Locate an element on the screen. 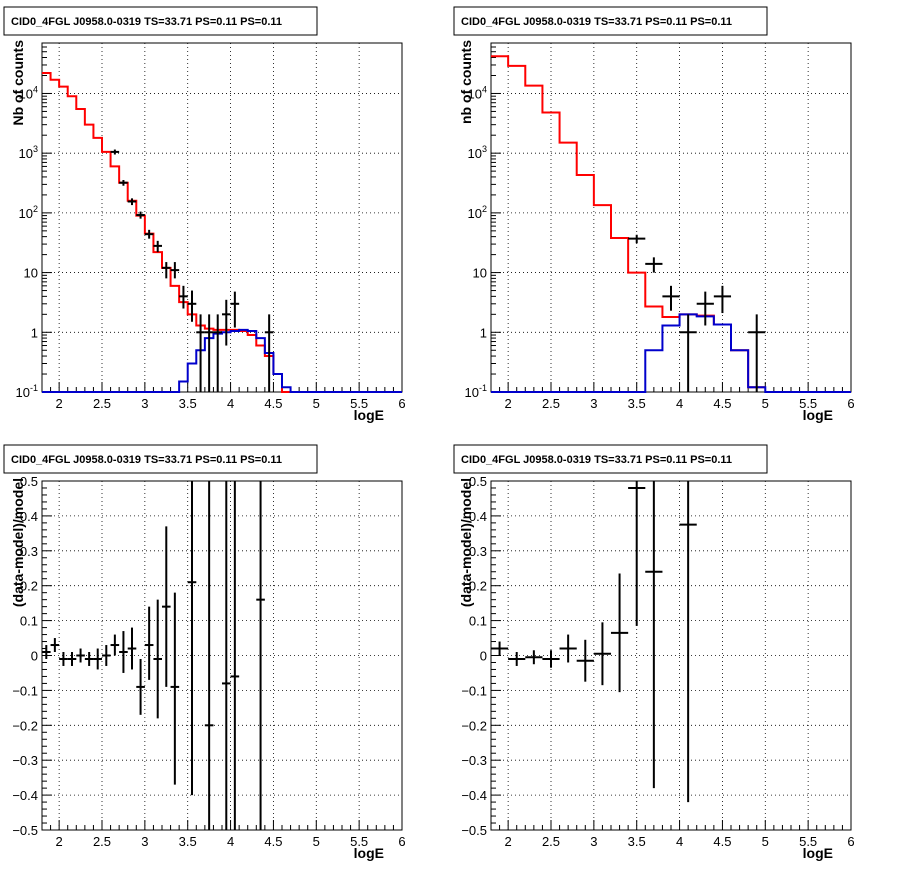 This screenshot has width=898, height=875. y-axis-label: Nb of counts is located at coordinates (18, 83).